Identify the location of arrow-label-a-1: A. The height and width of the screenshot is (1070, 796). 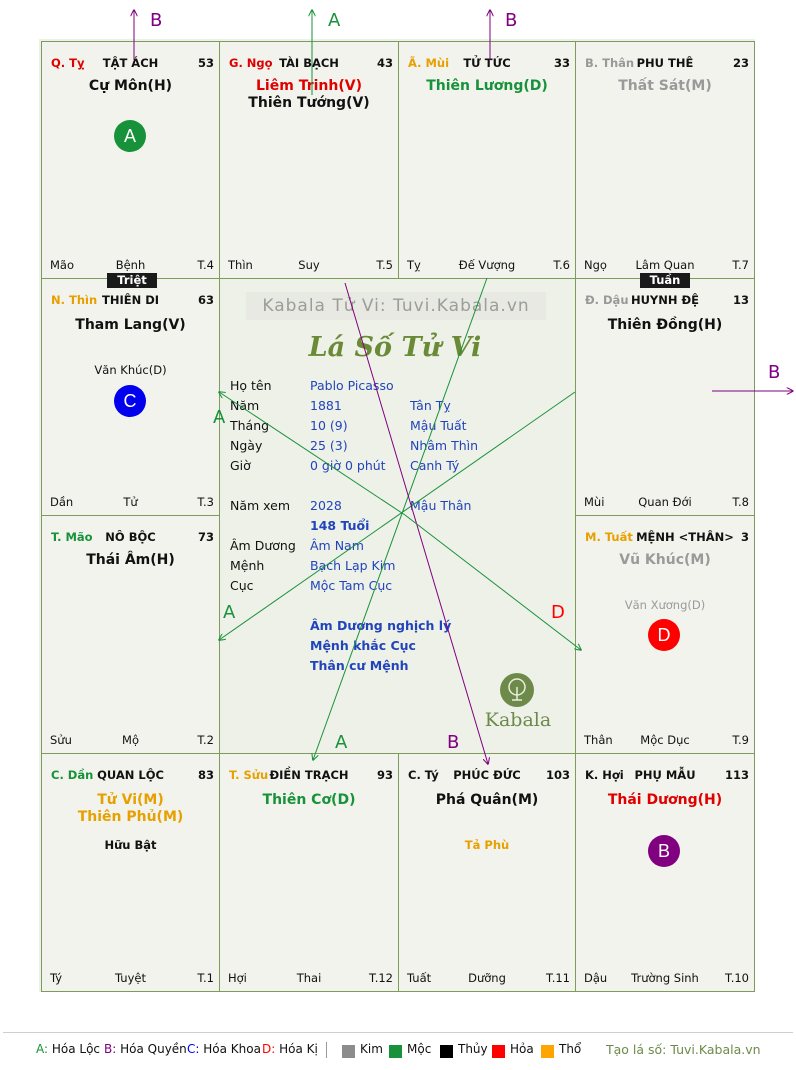
(334, 20).